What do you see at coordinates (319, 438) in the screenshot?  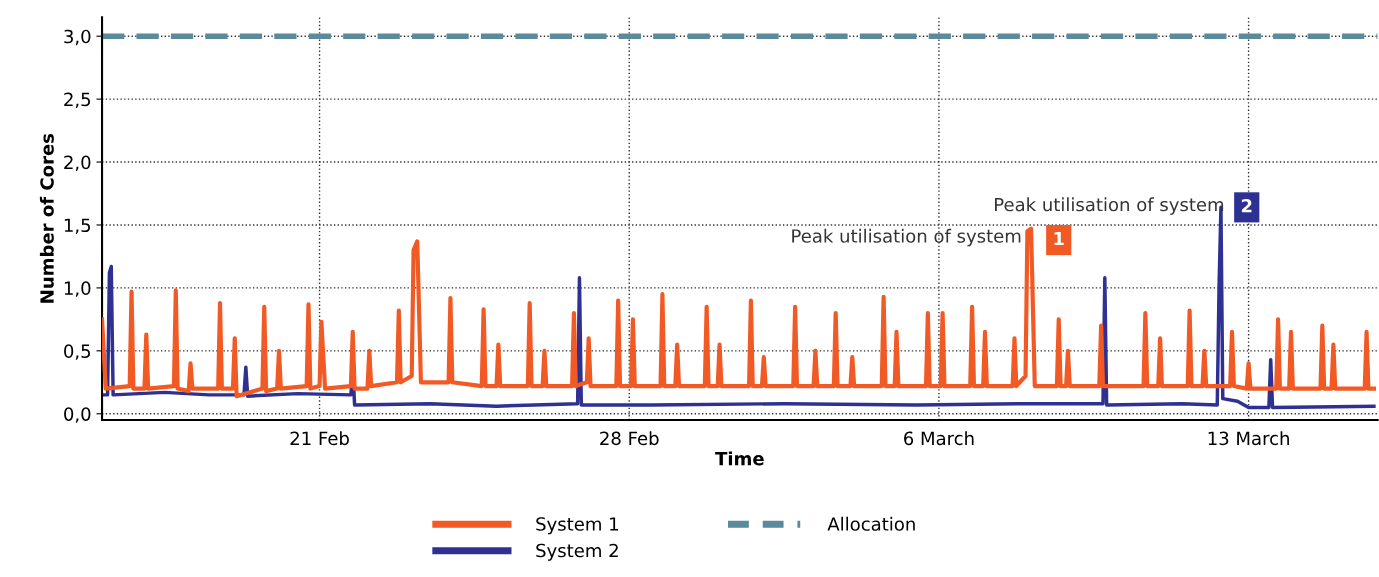 I see `x-tick-label: 21 Feb` at bounding box center [319, 438].